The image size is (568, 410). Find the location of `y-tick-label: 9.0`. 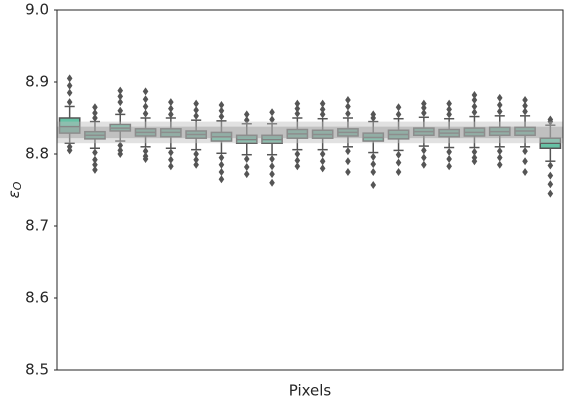

y-tick-label: 9.0 is located at coordinates (37, 10).